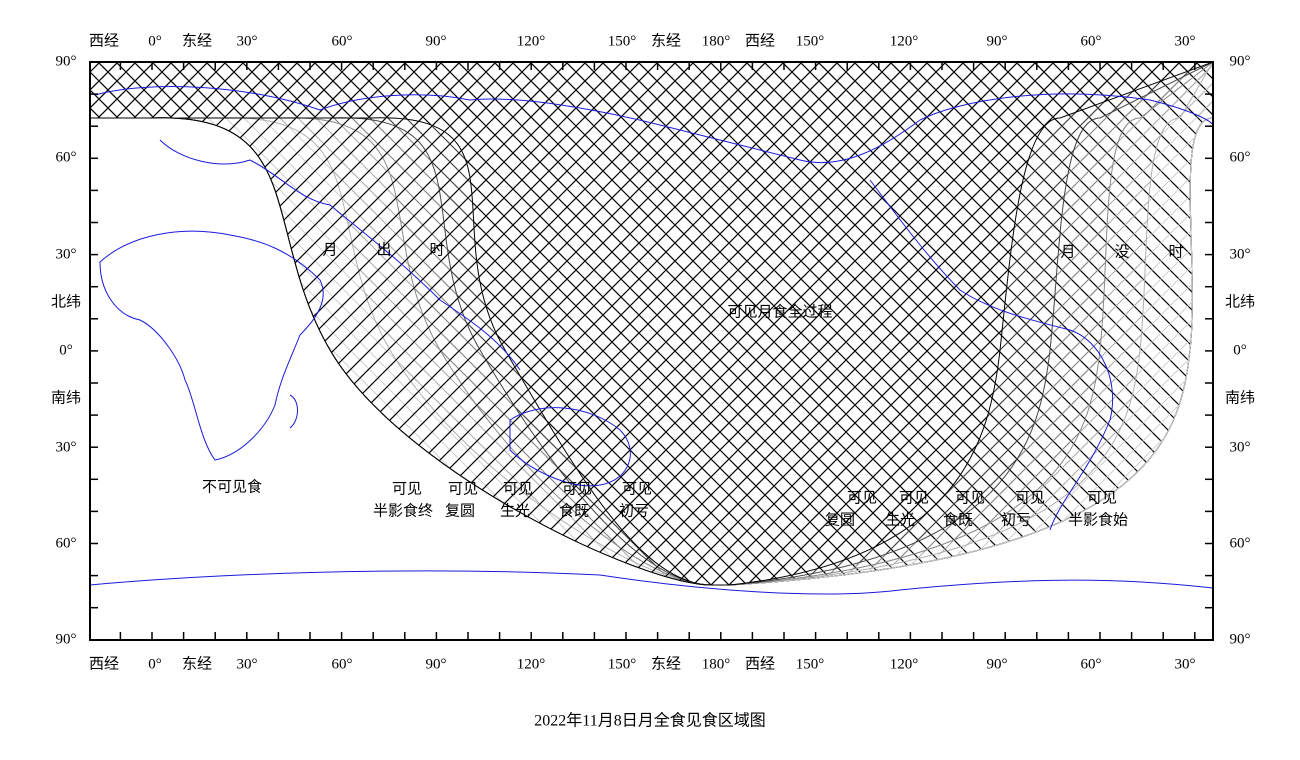 The image size is (1300, 760). Describe the element at coordinates (1240, 301) in the screenshot. I see `right-axis-label: 北纬` at that location.